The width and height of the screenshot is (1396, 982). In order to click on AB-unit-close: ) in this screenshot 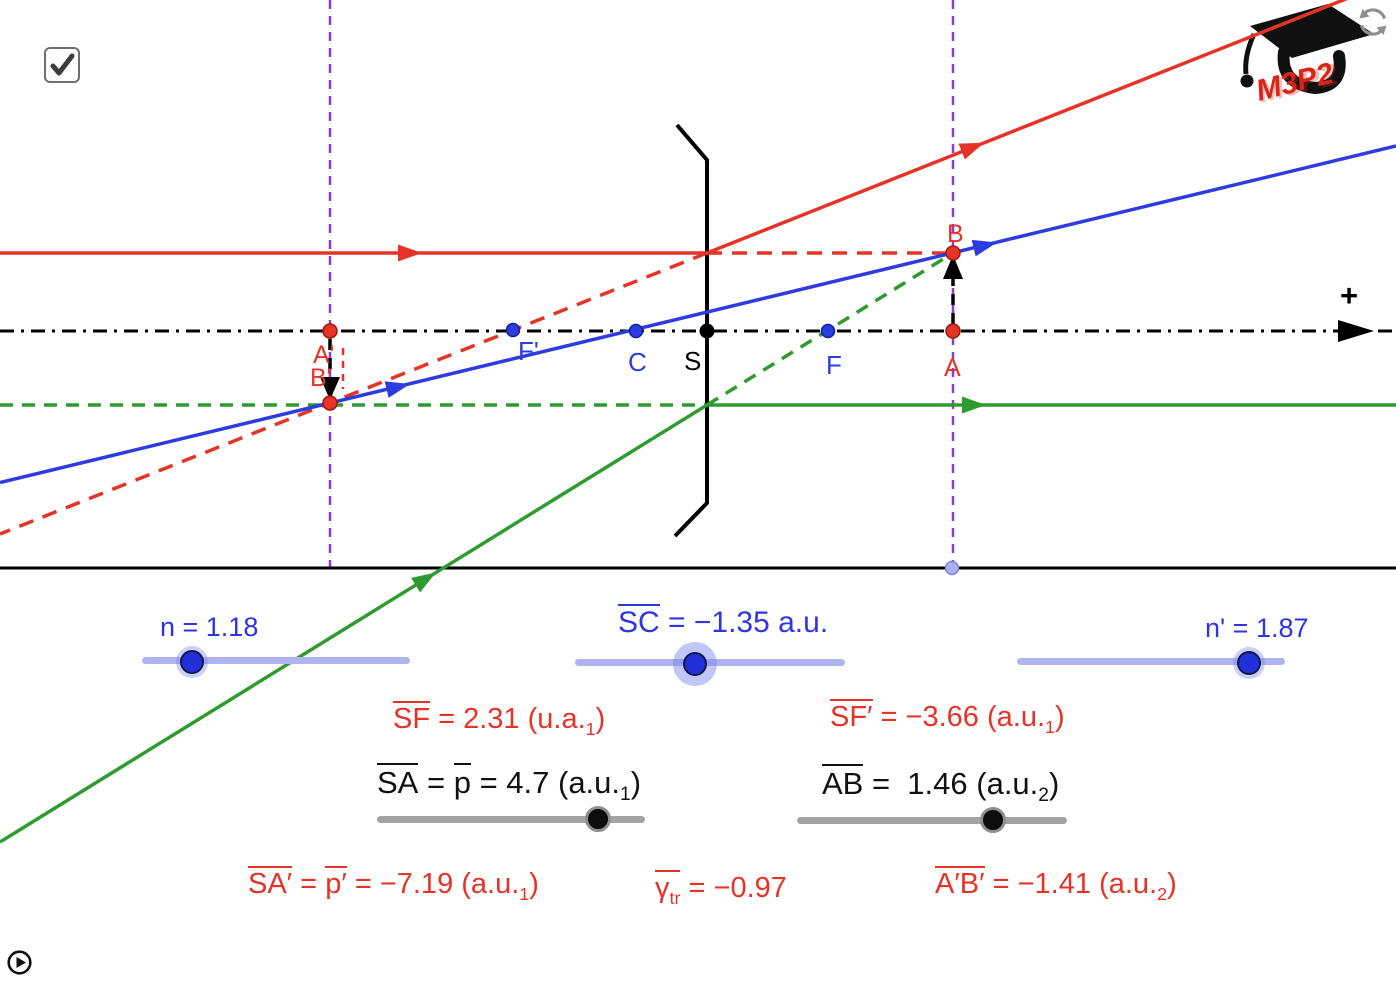, I will do `click(1054, 783)`.